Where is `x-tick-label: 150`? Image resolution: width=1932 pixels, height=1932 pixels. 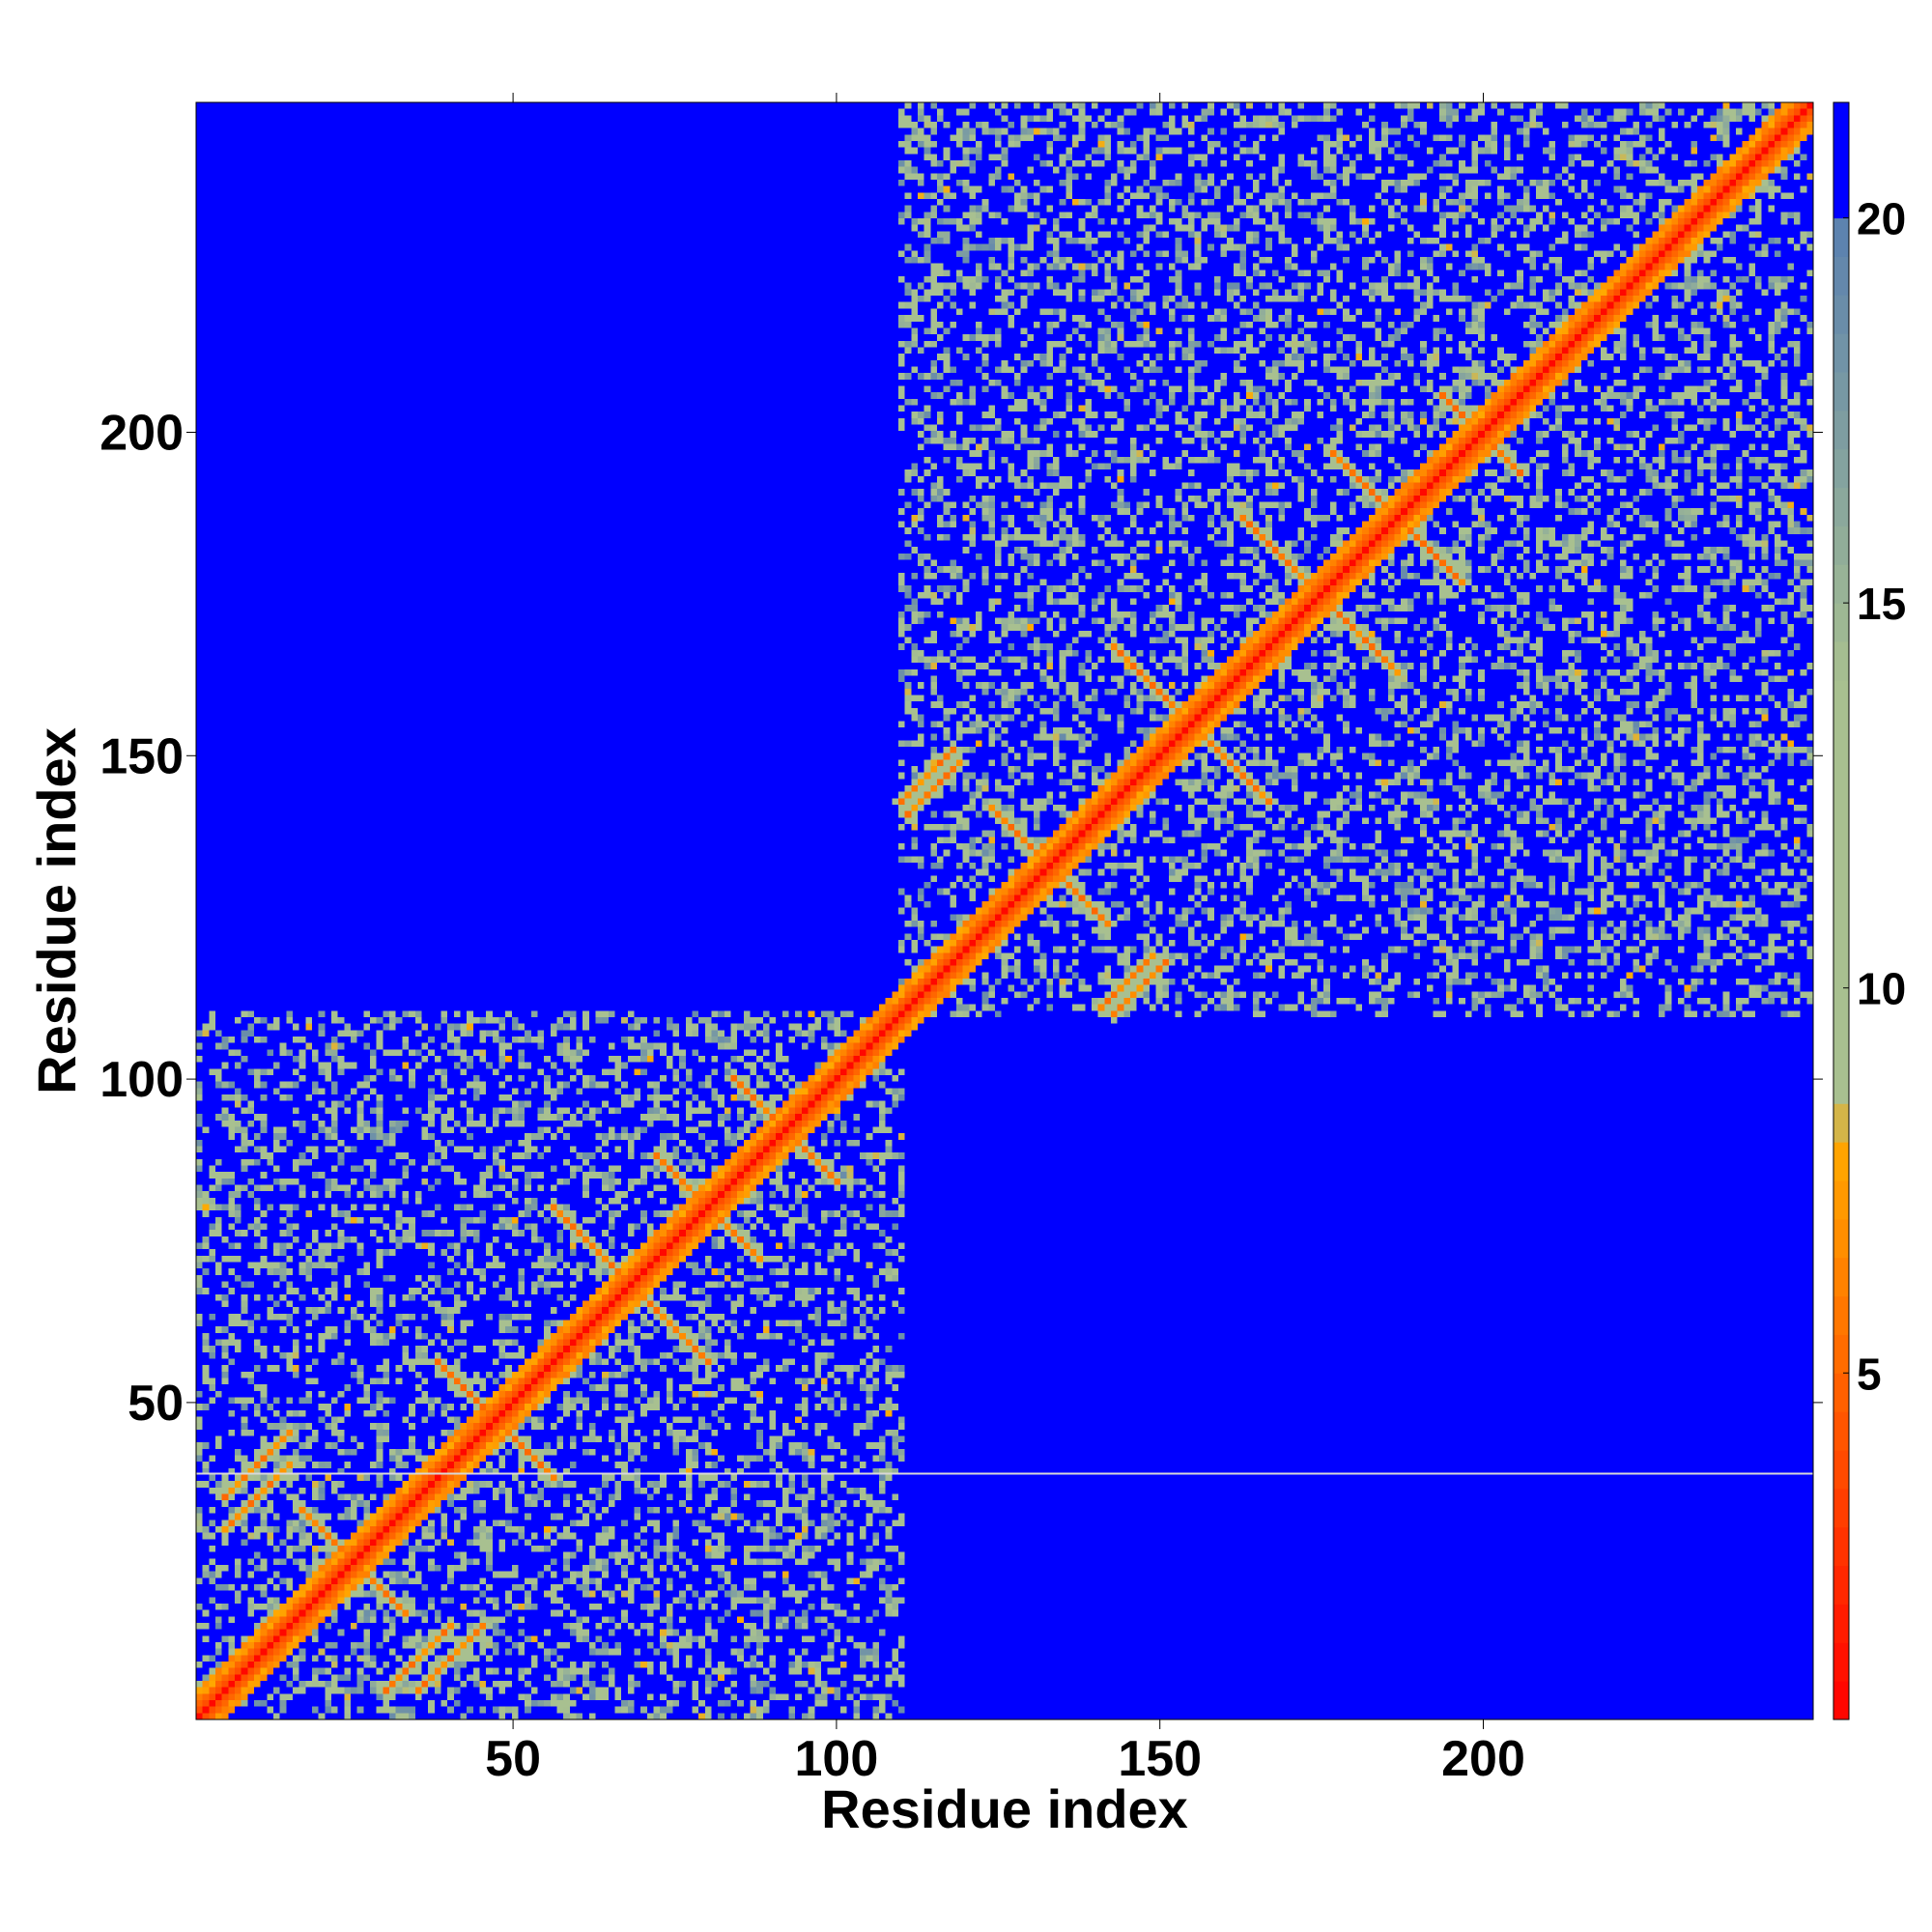
x-tick-label: 150 is located at coordinates (1160, 1759).